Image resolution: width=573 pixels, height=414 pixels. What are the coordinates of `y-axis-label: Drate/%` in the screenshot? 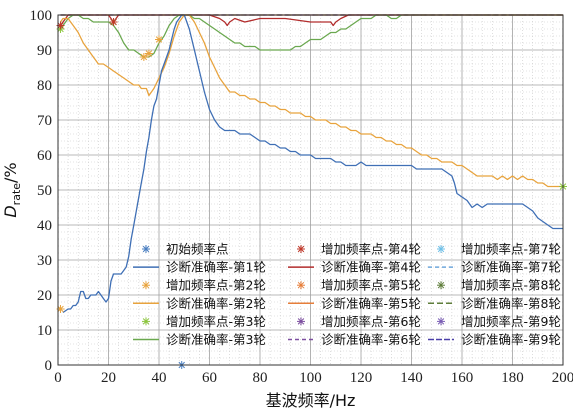 It's located at (12, 189).